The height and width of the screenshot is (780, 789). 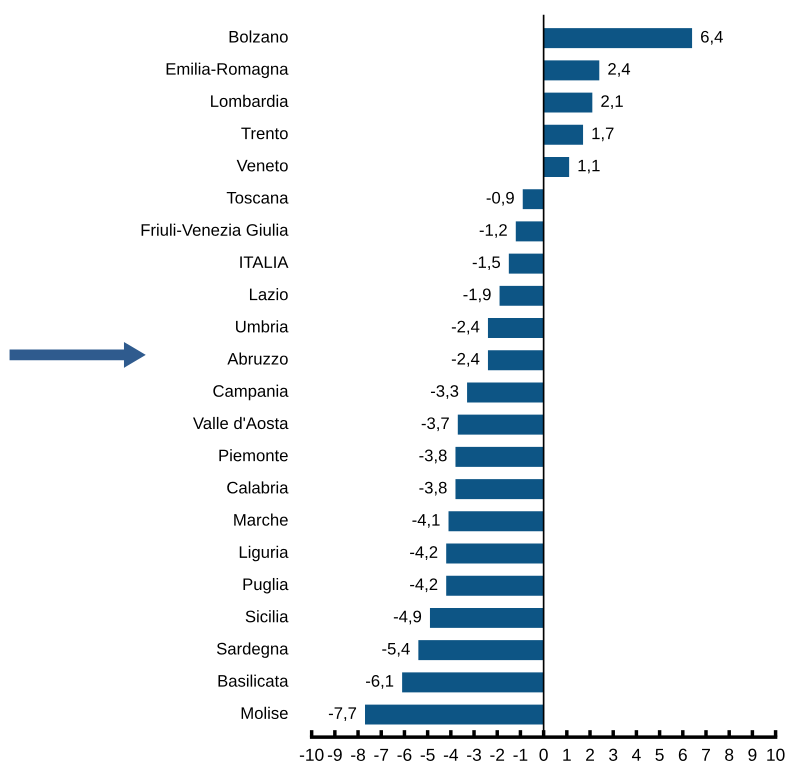 What do you see at coordinates (590, 754) in the screenshot?
I see `x-tick-label: 2` at bounding box center [590, 754].